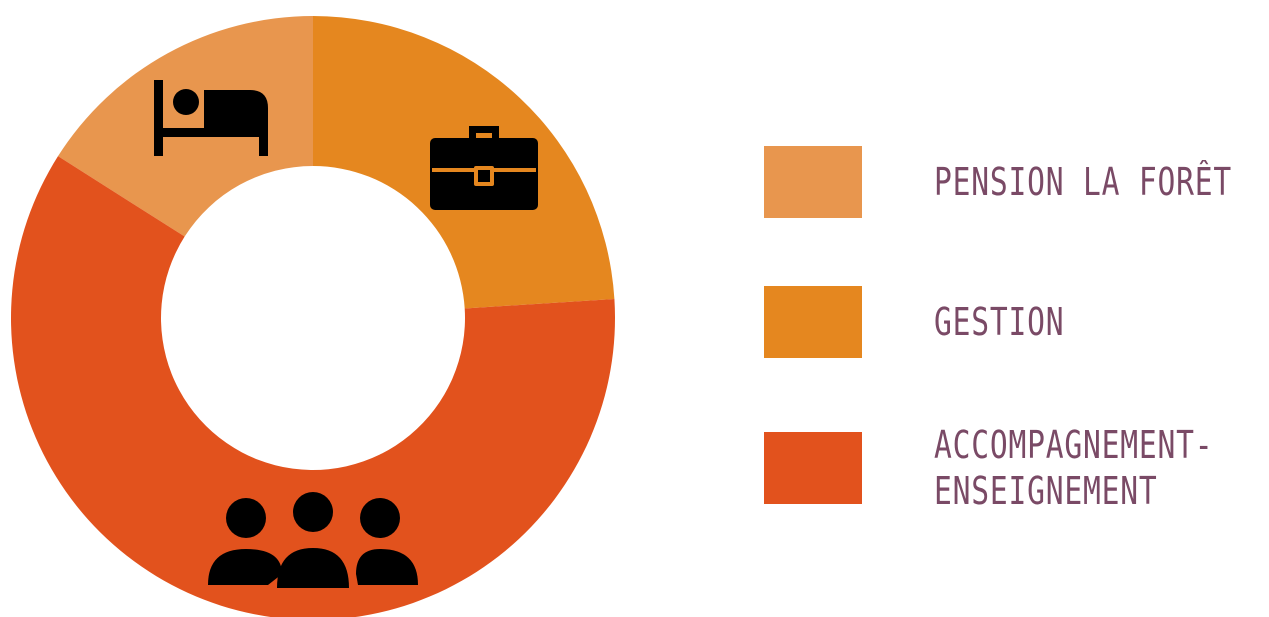 The width and height of the screenshot is (1269, 617). Describe the element at coordinates (813, 468) in the screenshot. I see `legend-swatch-accompagnement` at that location.